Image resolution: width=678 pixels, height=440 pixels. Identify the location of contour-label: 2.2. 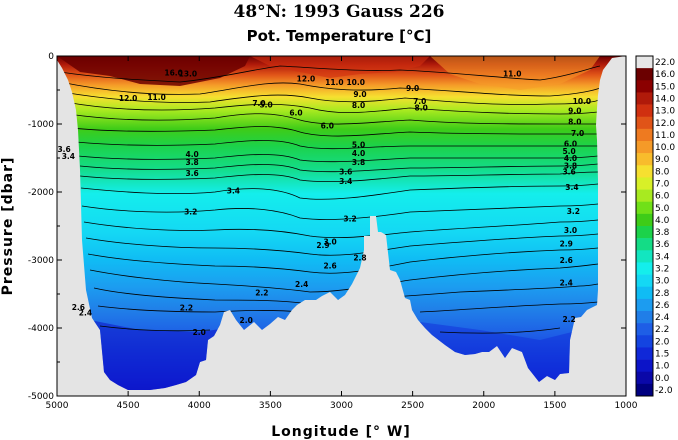
(261, 293).